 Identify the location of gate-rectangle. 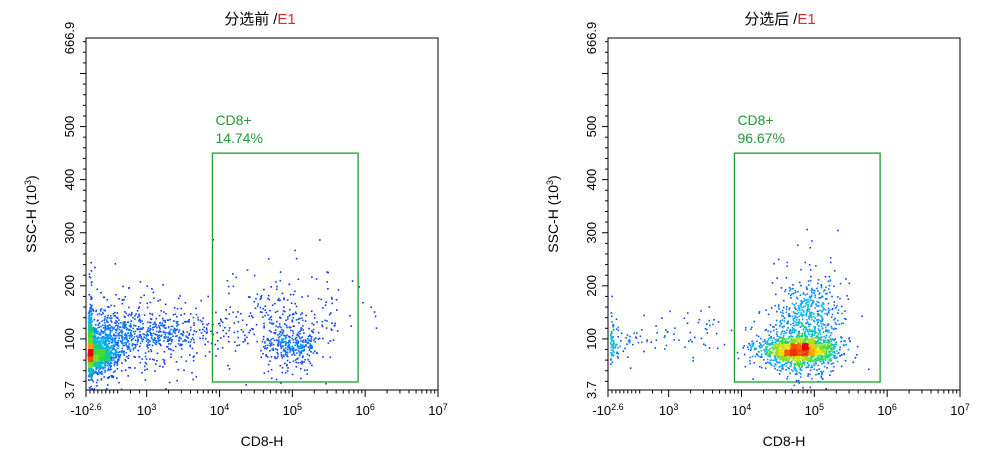
(285, 267).